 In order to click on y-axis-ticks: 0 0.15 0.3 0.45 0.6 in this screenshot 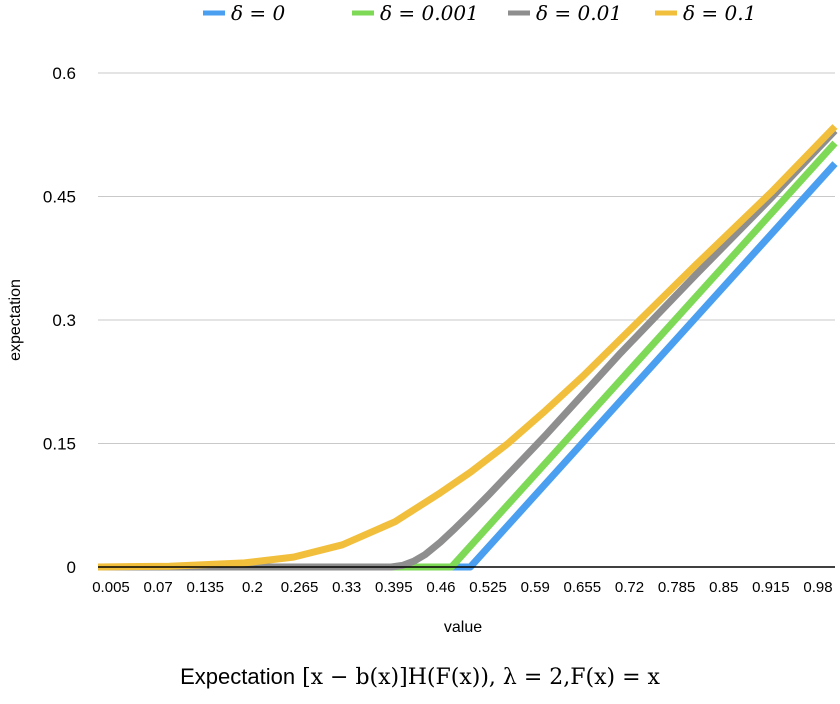, I will do `click(59, 320)`.